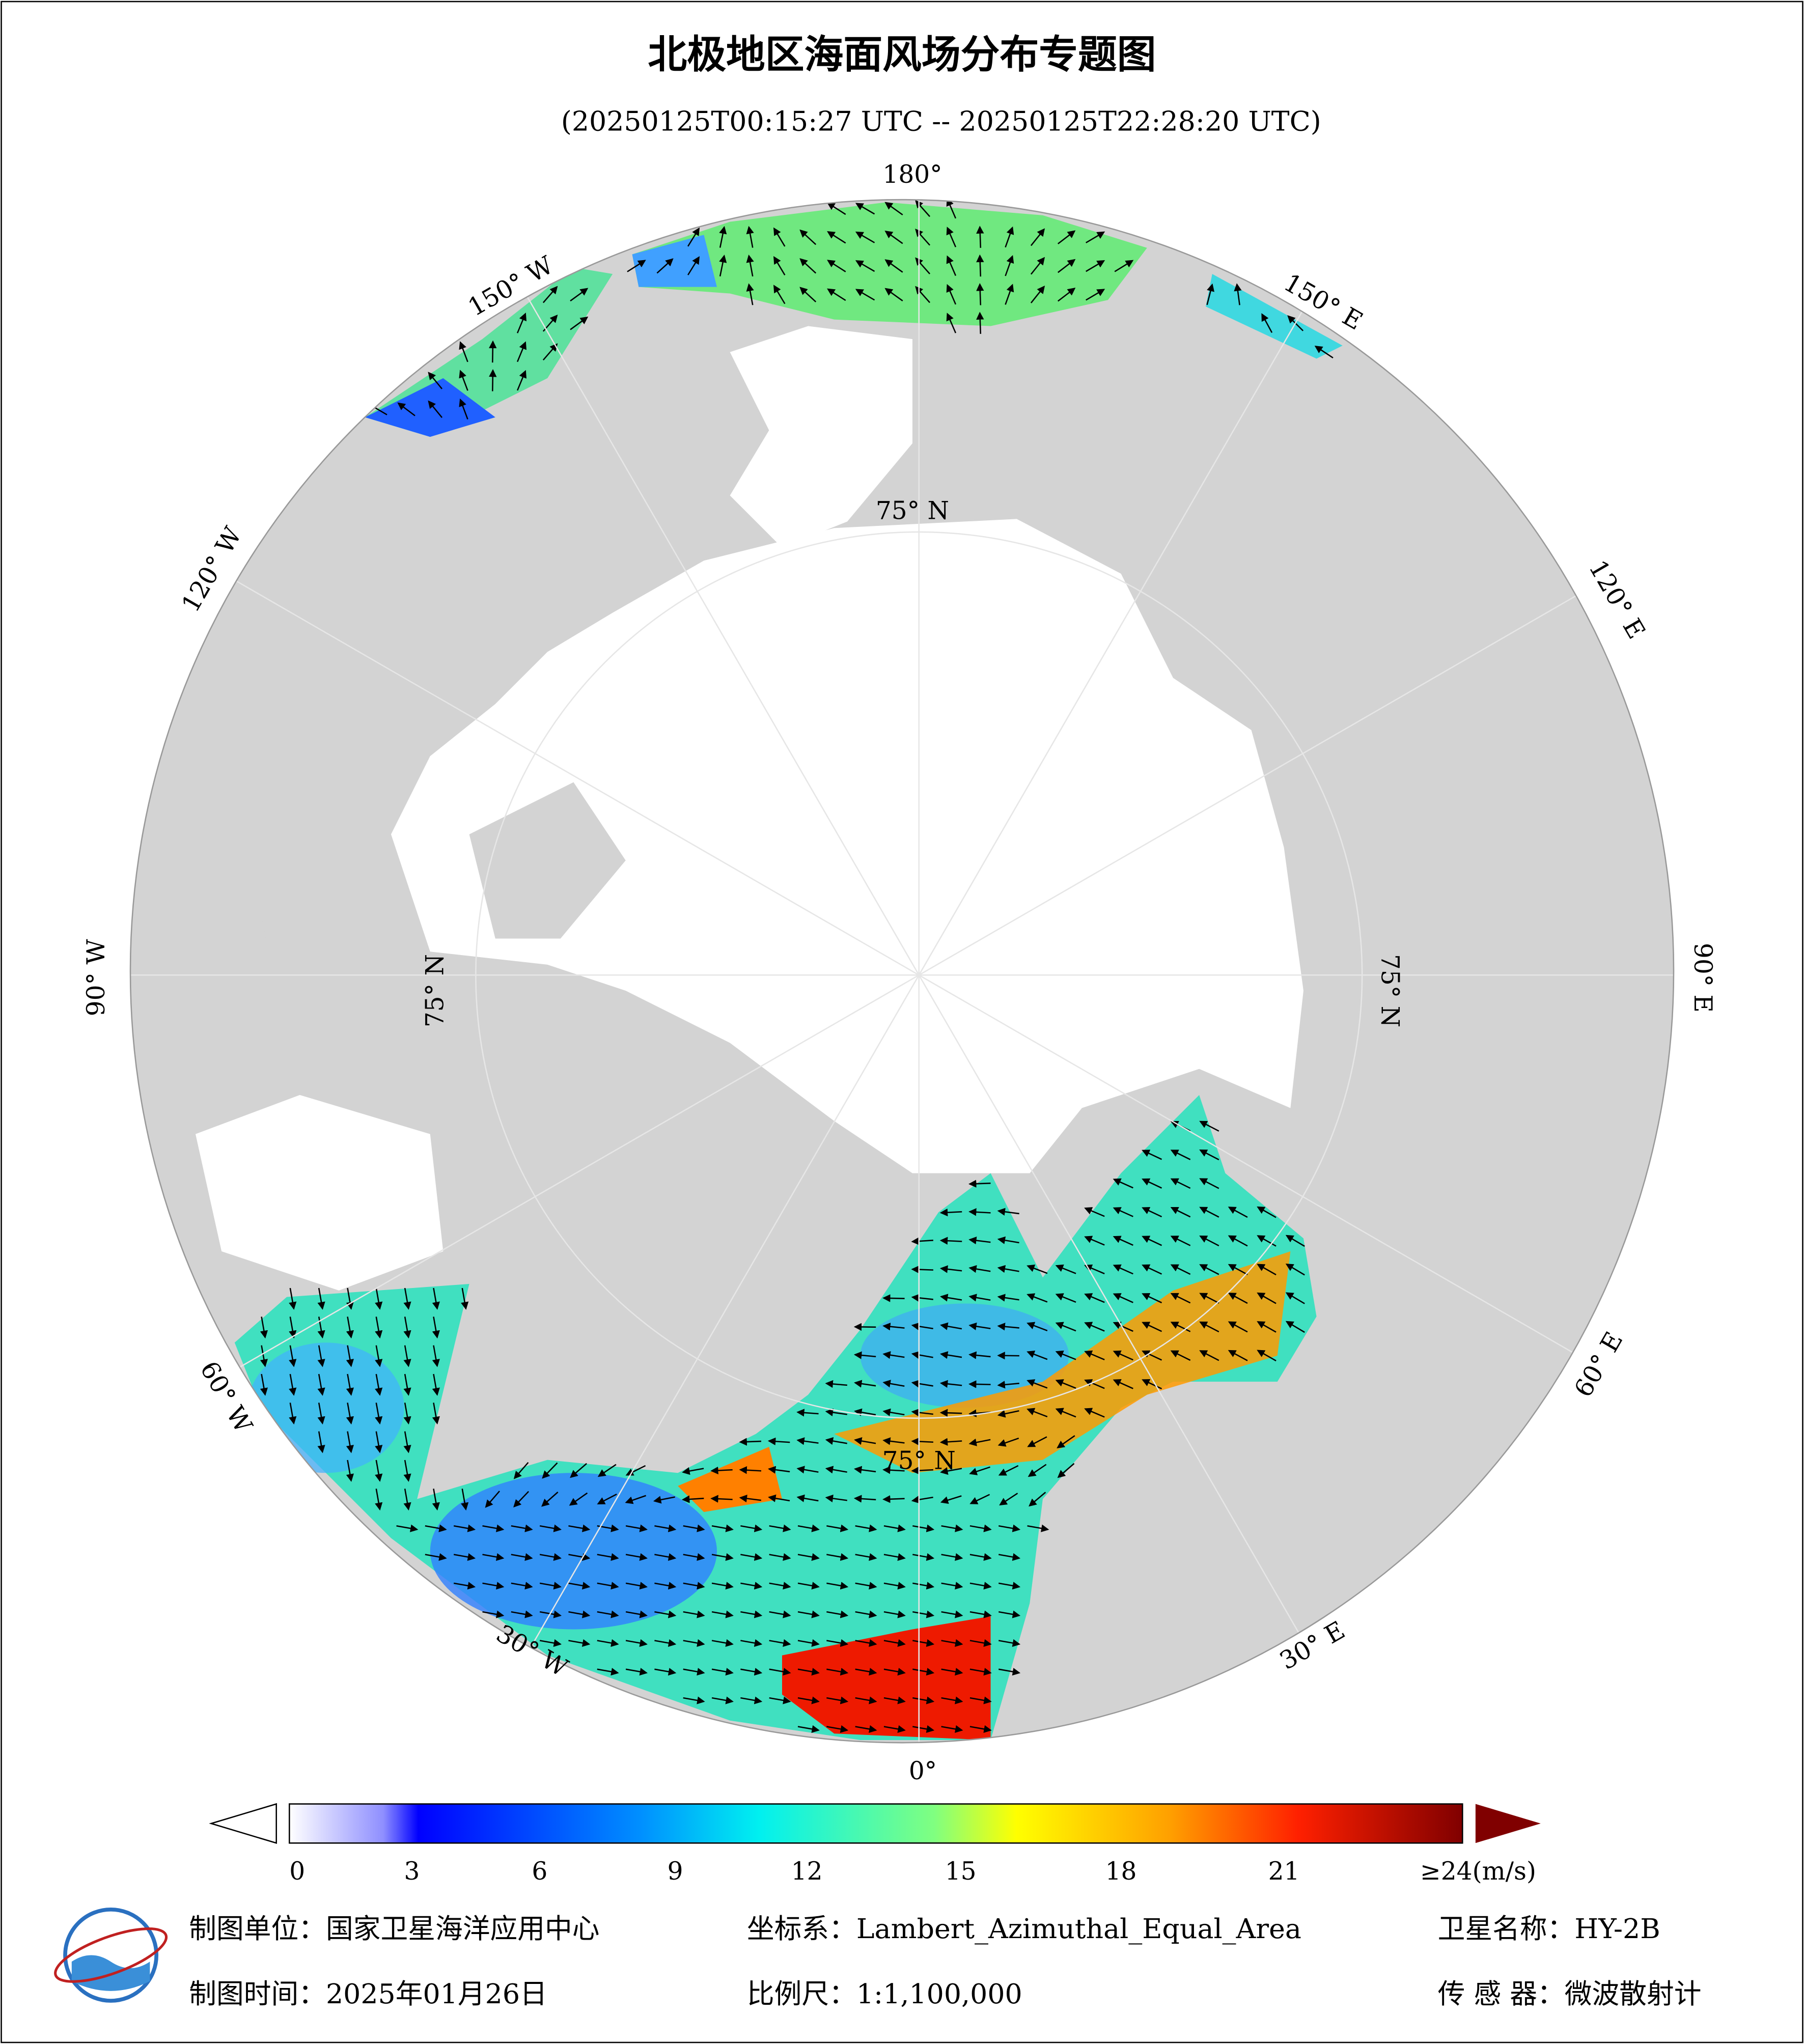  I want to click on lat-label: 75° N, so click(1390, 990).